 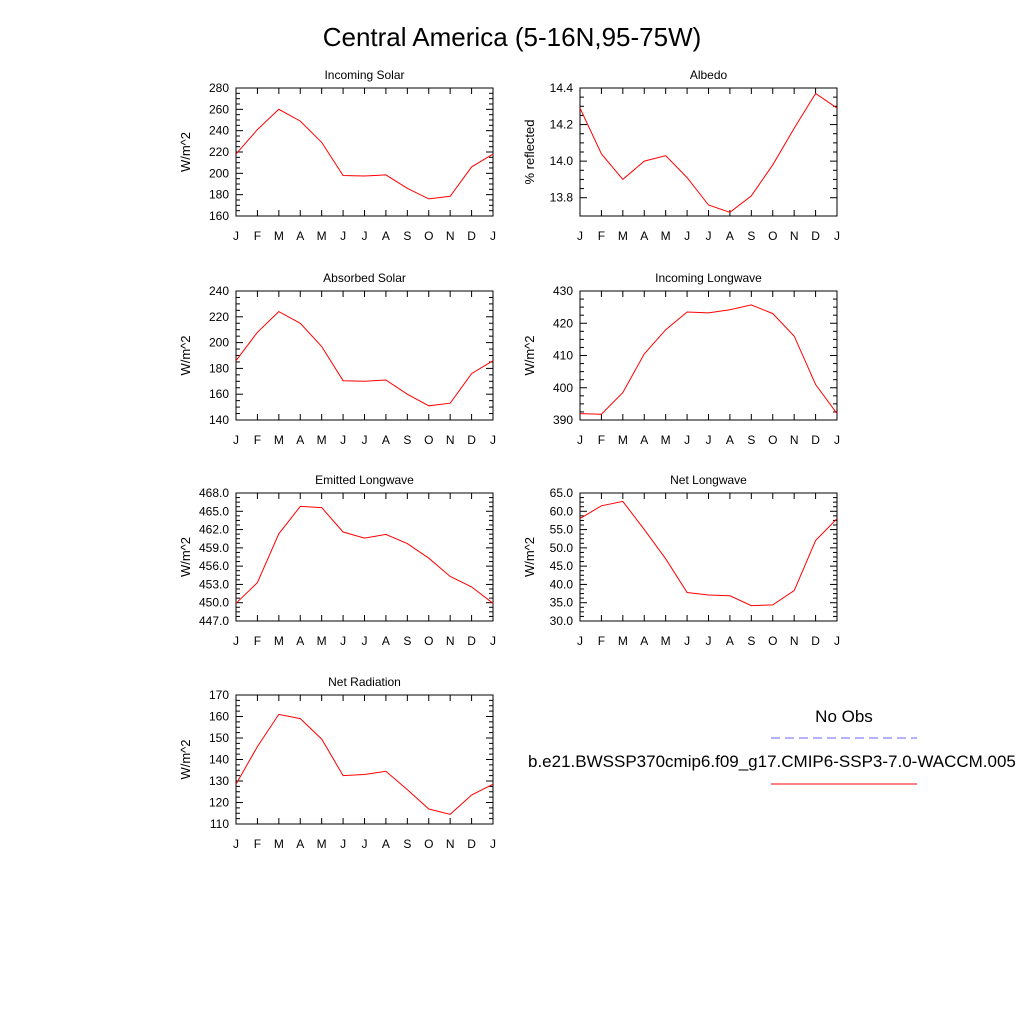 I want to click on y-tick-label: 160, so click(x=219, y=216).